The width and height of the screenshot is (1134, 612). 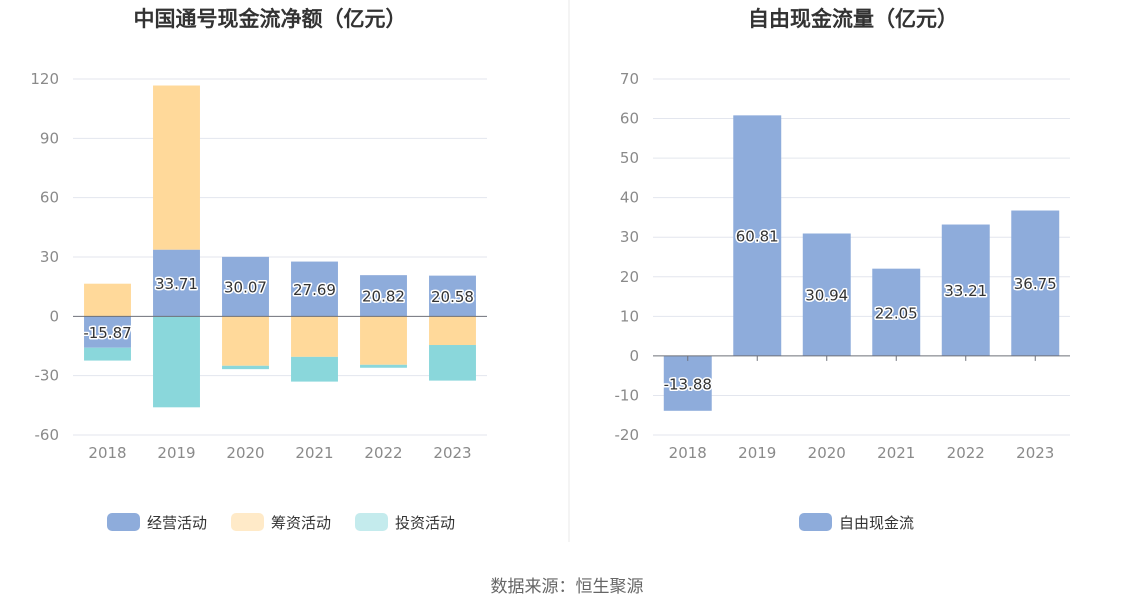 I want to click on data-label: 20.82, so click(x=383, y=297).